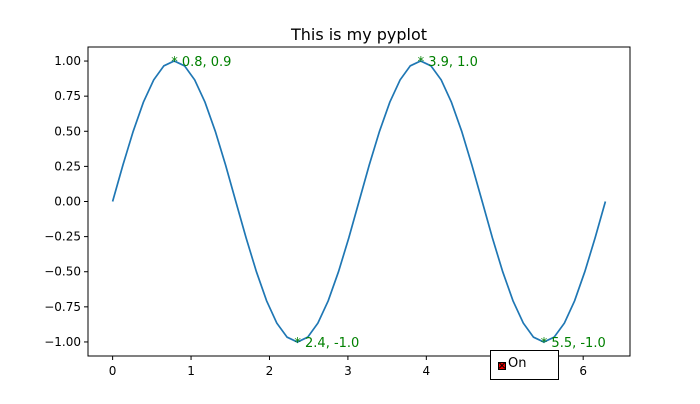 This screenshot has height=404, width=700. I want to click on x-tick-label: 0, so click(113, 371).